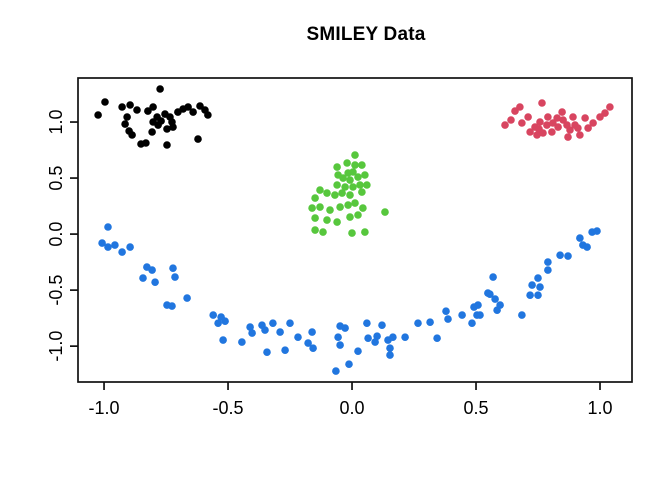 This screenshot has width=672, height=480. What do you see at coordinates (352, 408) in the screenshot?
I see `x-axis-tick-label: 0.0` at bounding box center [352, 408].